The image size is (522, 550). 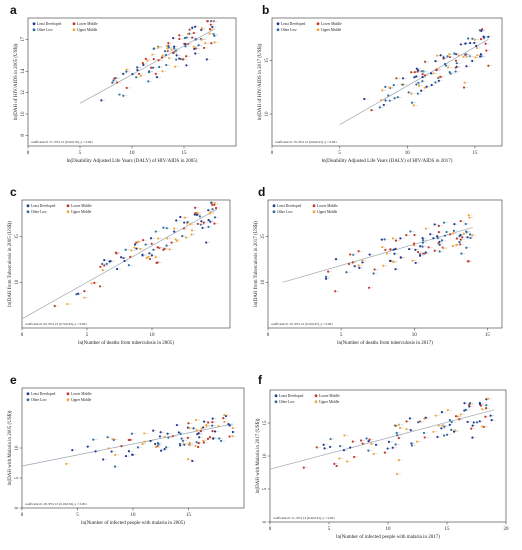 I want to click on legend-entry: Lower Middle, so click(x=329, y=396).